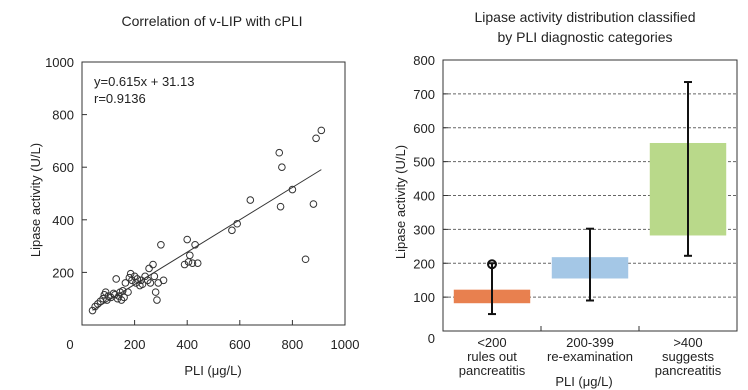 This screenshot has height=390, width=748. I want to click on left-y-tick-label: 400, so click(63, 220).